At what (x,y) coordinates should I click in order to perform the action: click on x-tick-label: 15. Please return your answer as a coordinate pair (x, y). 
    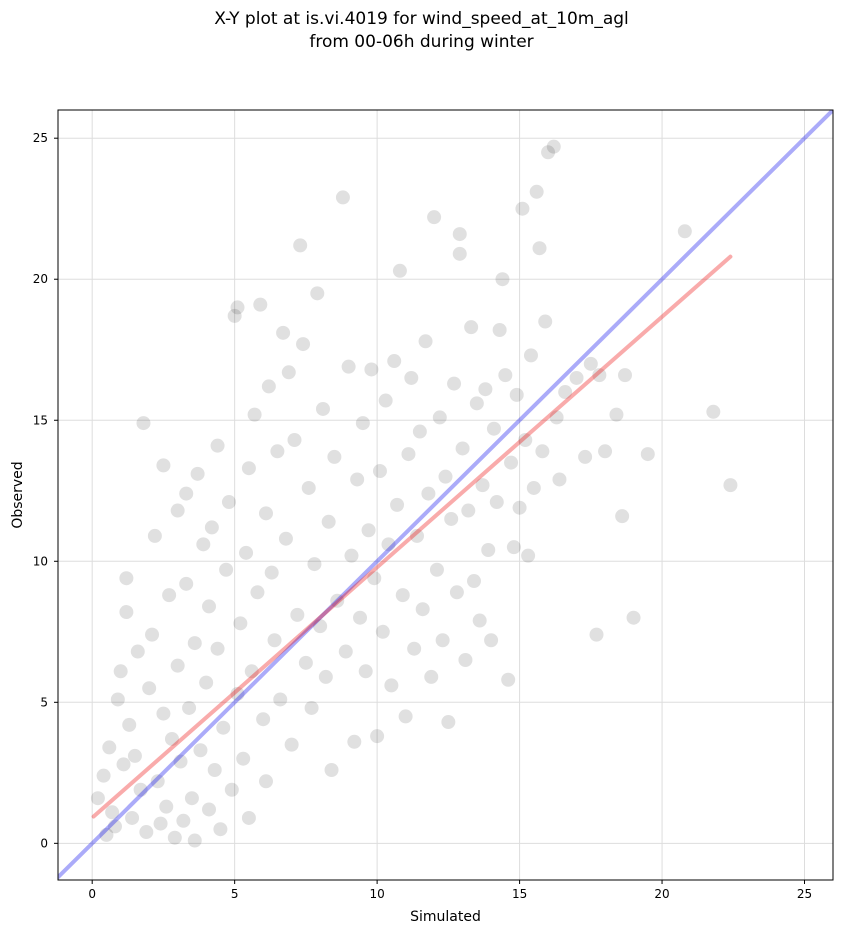
    Looking at the image, I should click on (519, 894).